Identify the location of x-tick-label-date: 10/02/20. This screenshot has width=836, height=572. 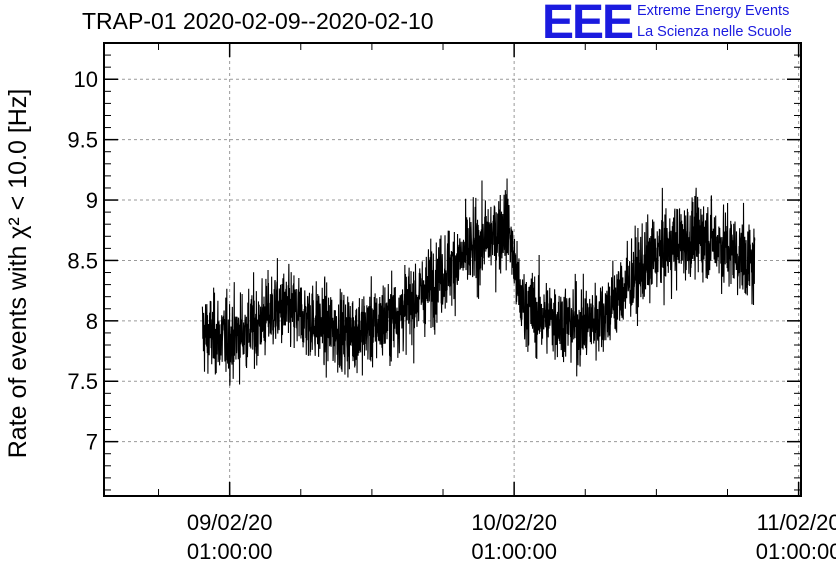
(514, 522).